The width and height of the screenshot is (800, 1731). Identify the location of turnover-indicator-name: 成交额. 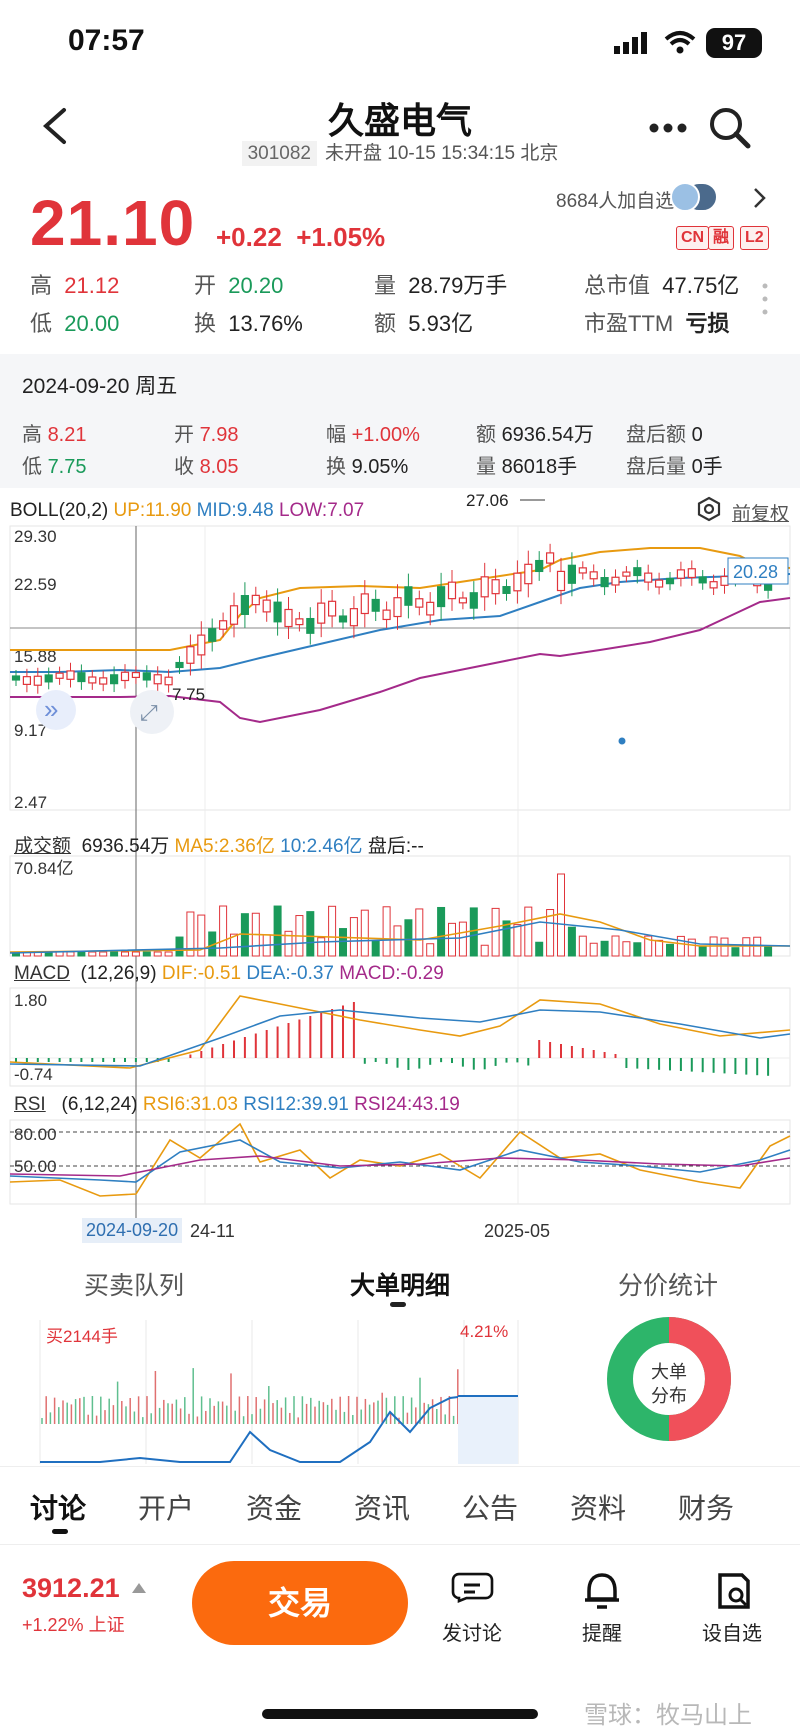
(43, 846).